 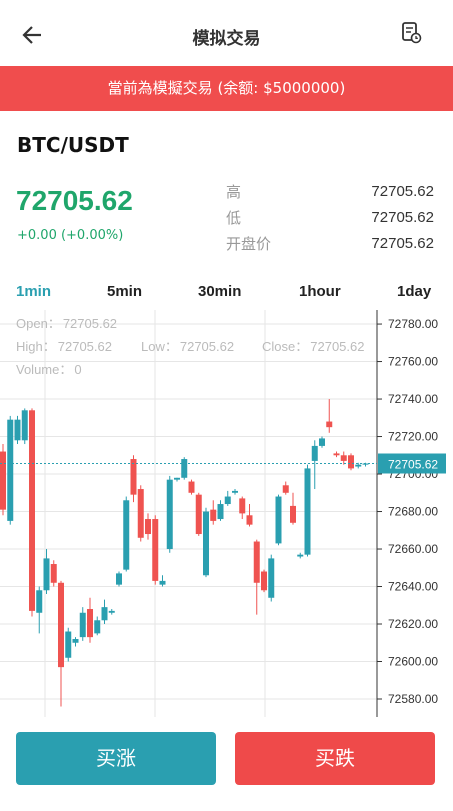 I want to click on history-icon, so click(x=412, y=33).